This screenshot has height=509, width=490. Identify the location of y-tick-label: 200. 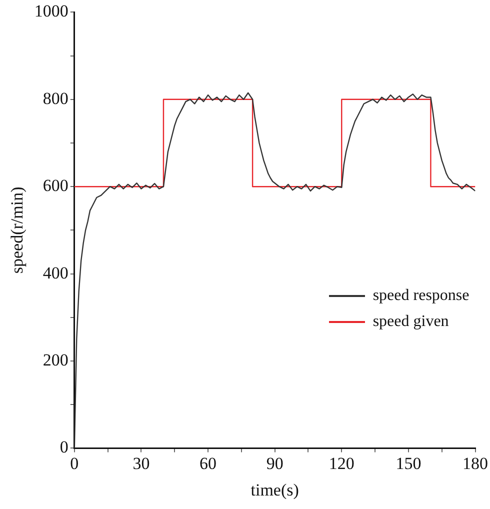
(55, 360).